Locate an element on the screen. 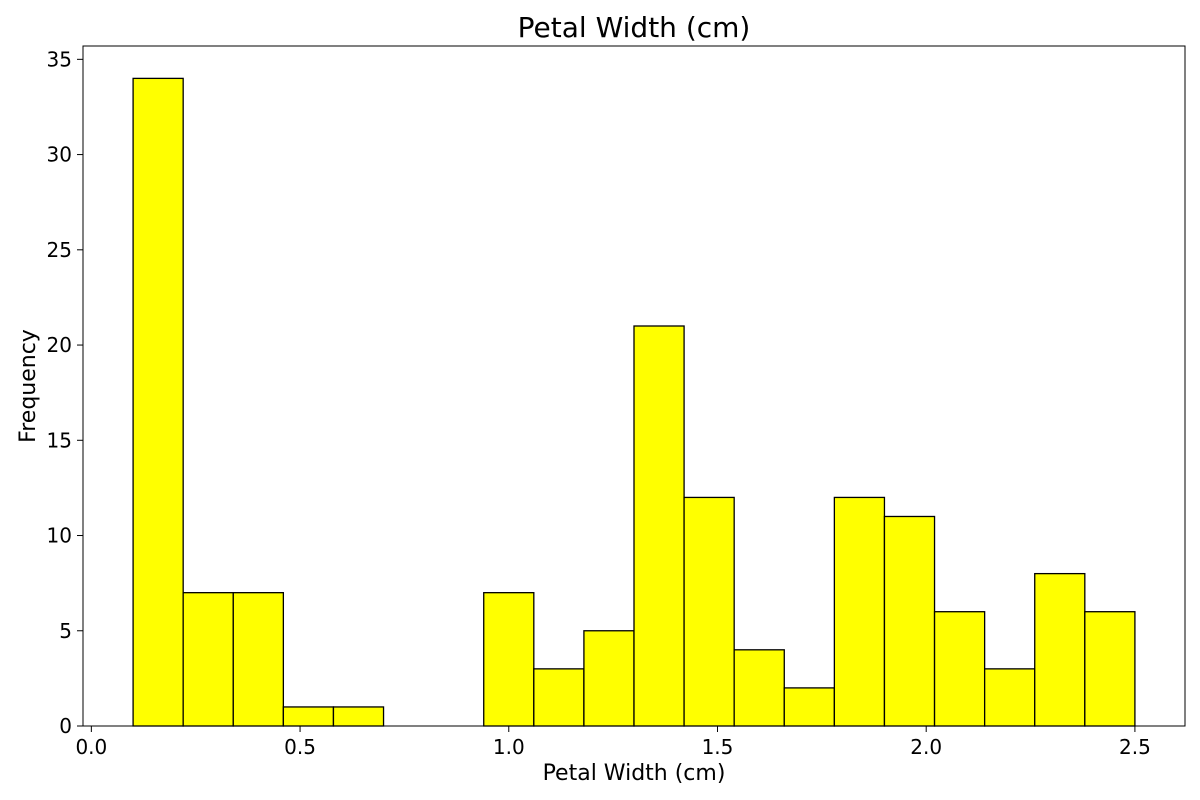 This screenshot has width=1200, height=800. x-tick-label: 0.5 is located at coordinates (300, 747).